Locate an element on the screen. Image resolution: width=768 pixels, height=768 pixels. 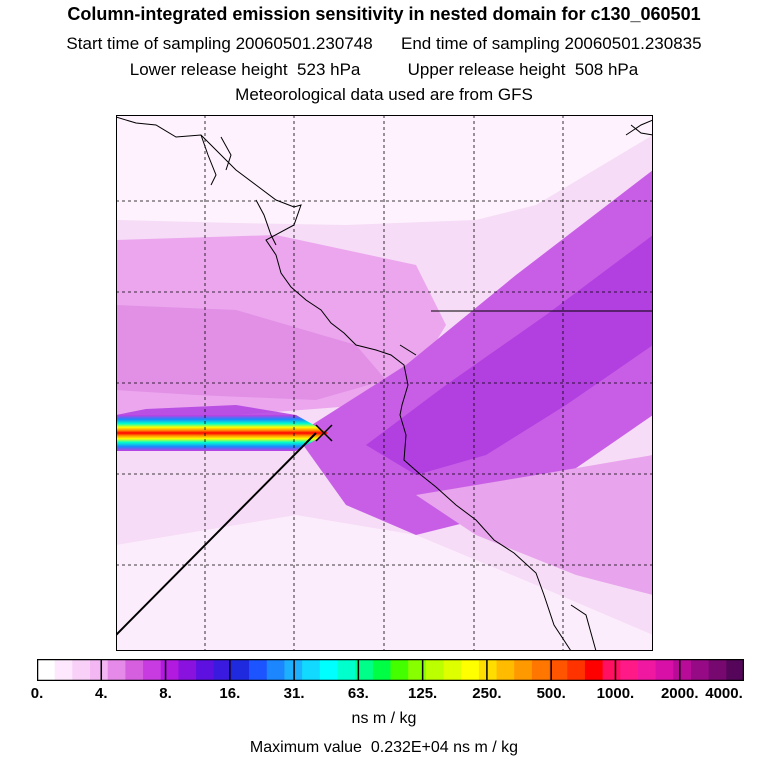
sensitivity-band-inner is located at coordinates (251, 352).